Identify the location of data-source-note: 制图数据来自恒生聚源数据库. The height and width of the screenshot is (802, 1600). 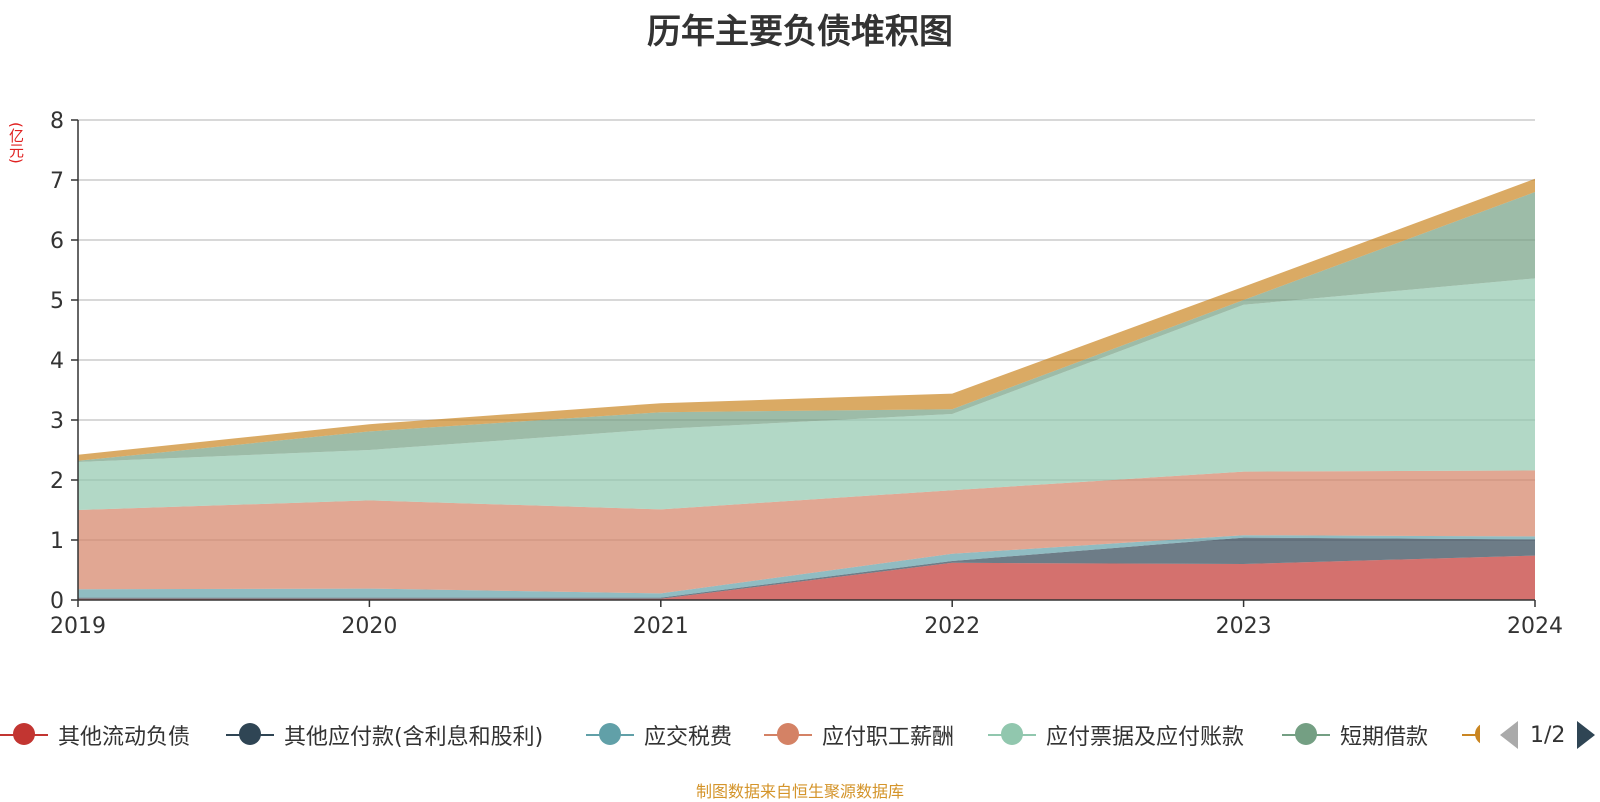
(799, 791).